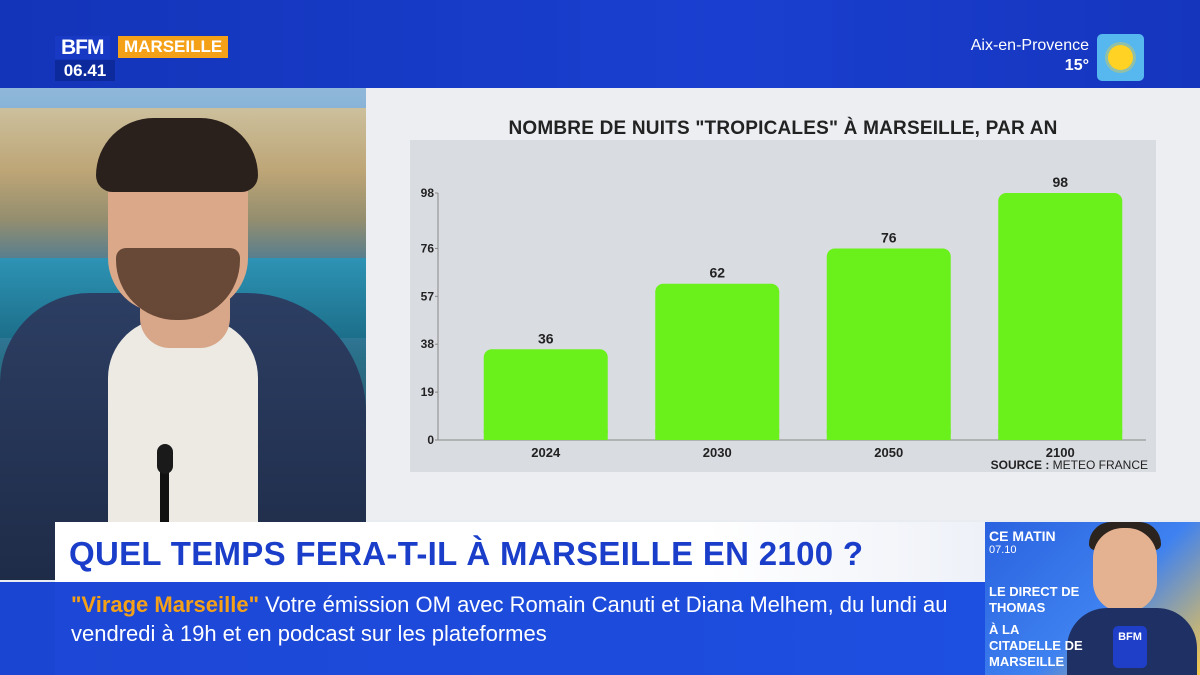 The height and width of the screenshot is (675, 1200). What do you see at coordinates (546, 452) in the screenshot?
I see `x-tick-label: 2024` at bounding box center [546, 452].